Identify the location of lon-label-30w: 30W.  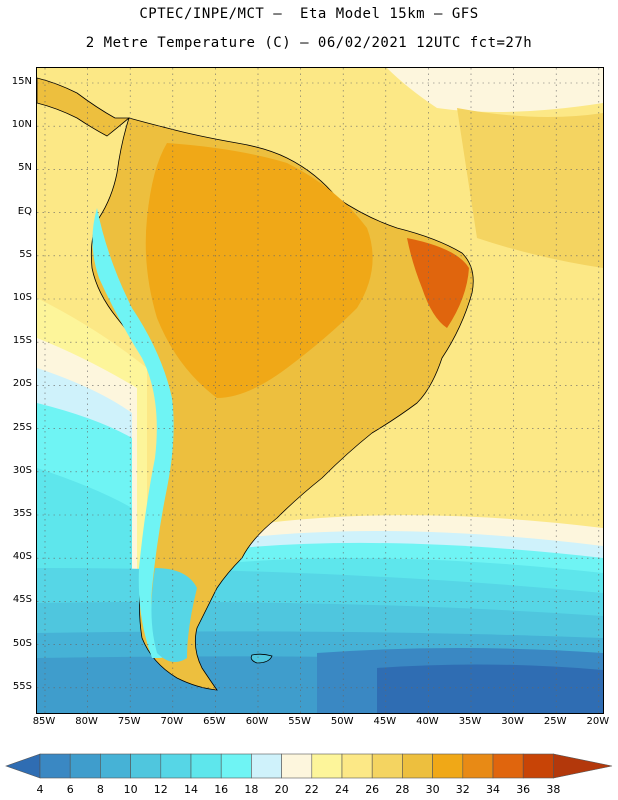
(512, 721).